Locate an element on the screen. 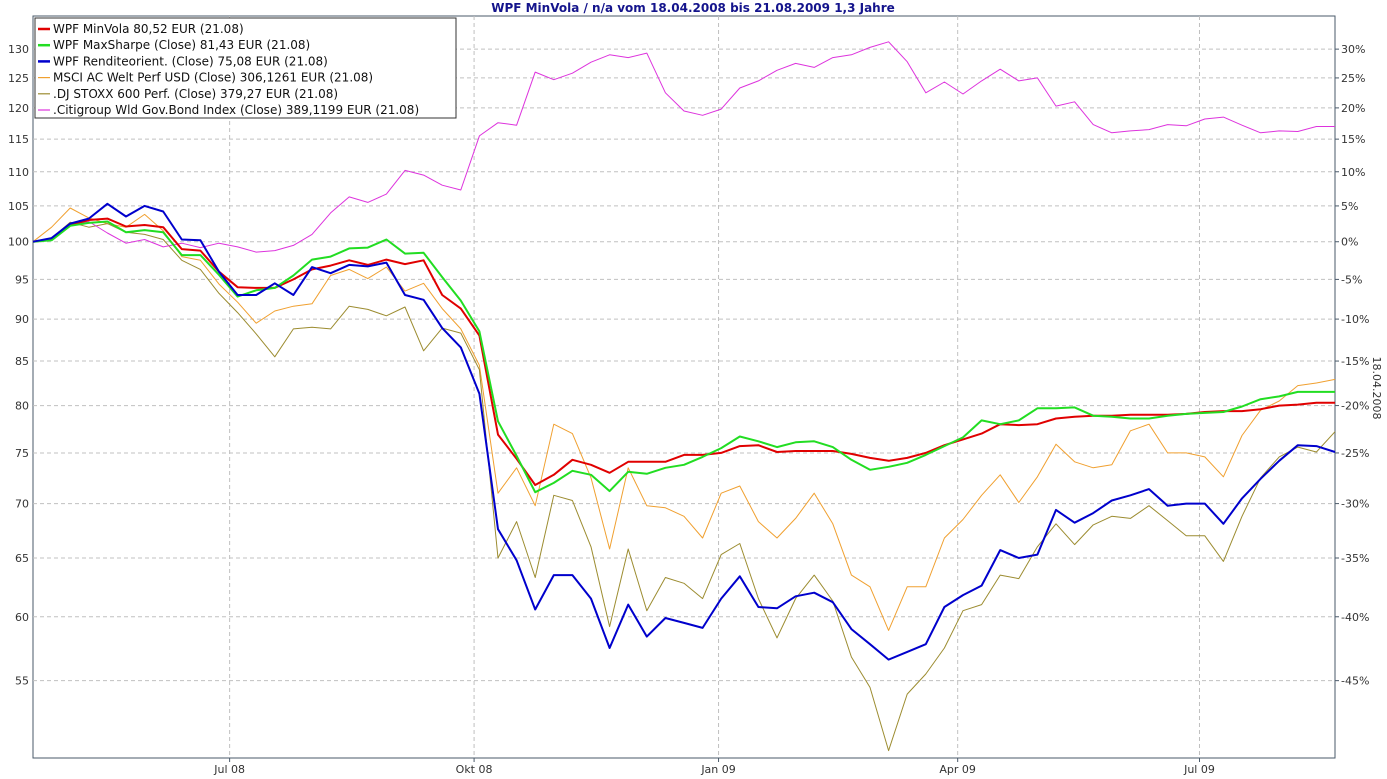  y-tick-label-left: 130 is located at coordinates (18, 49).